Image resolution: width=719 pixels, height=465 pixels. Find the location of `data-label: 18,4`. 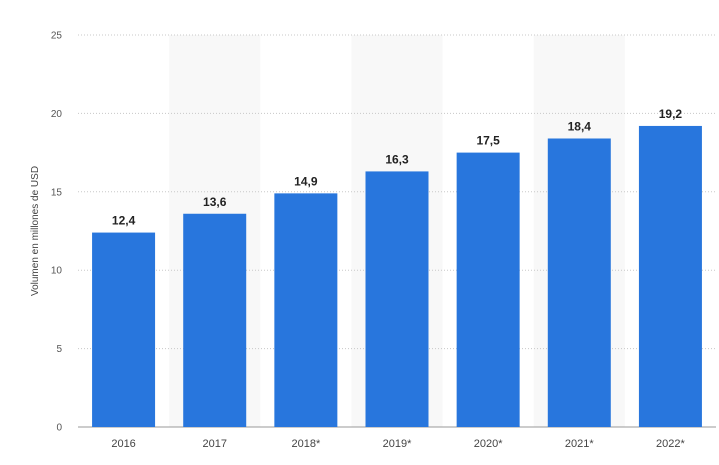

data-label: 18,4 is located at coordinates (580, 126).